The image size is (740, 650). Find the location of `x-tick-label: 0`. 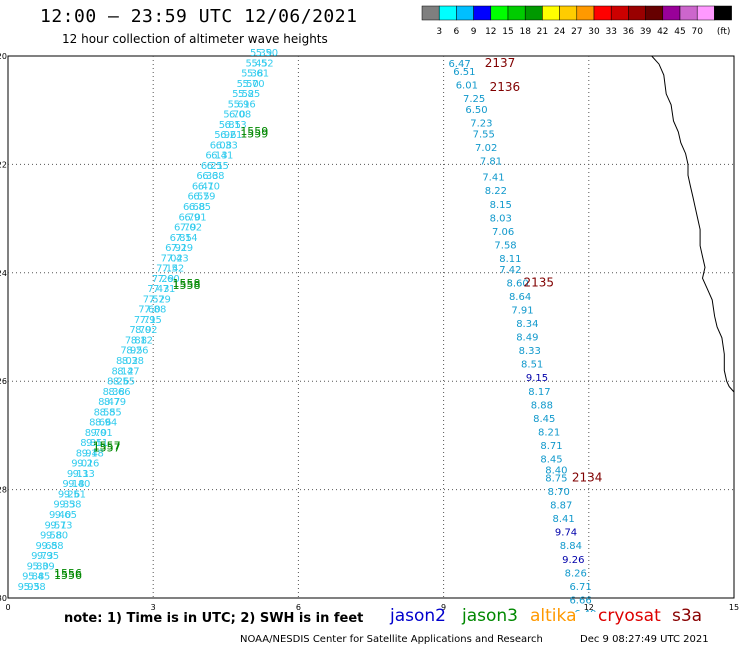

x-tick-label: 0 is located at coordinates (7, 607).